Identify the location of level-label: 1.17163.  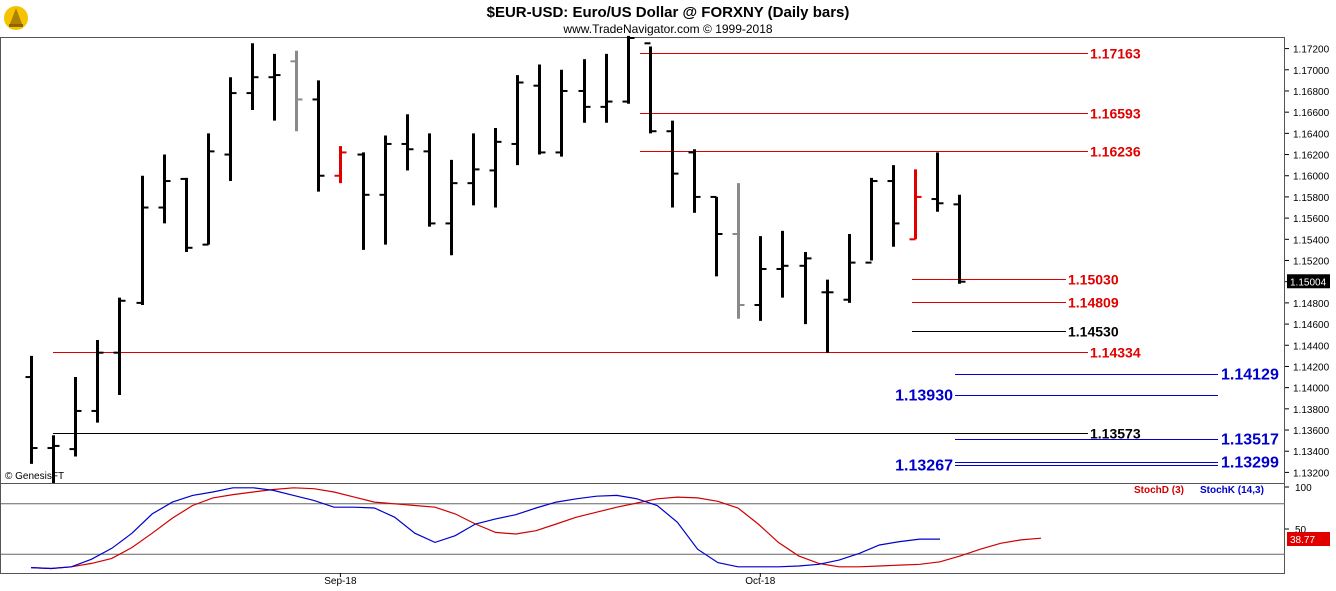
(1115, 54).